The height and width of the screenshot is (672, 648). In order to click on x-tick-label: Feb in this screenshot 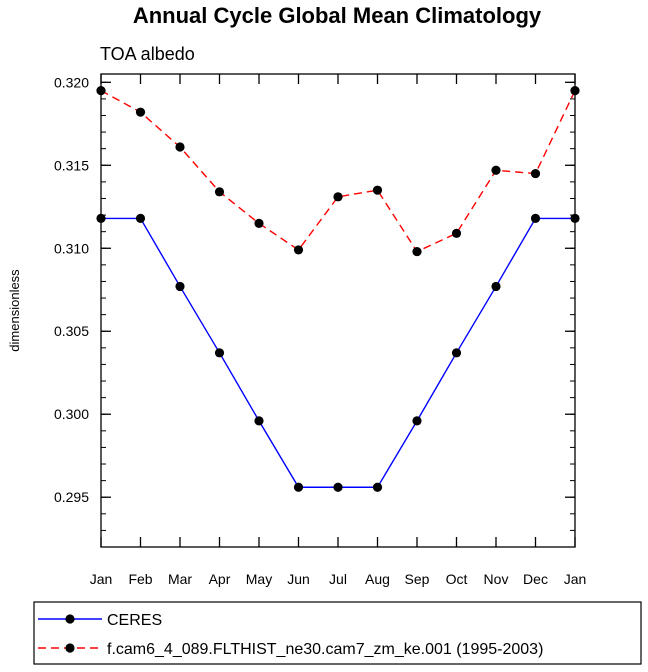, I will do `click(140, 579)`.